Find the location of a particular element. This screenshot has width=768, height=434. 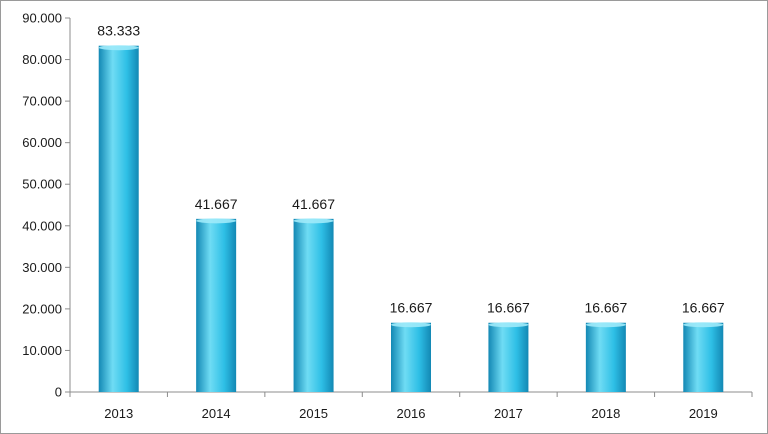

y-tick-label: 50.000 is located at coordinates (42, 184).